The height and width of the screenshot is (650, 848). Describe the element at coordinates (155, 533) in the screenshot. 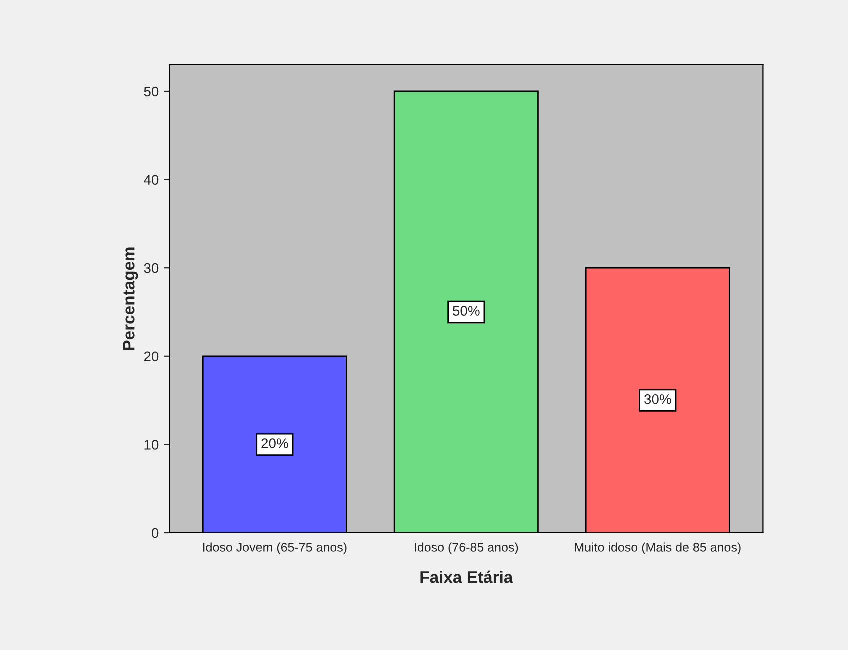

I see `y-tick-label: 0` at that location.